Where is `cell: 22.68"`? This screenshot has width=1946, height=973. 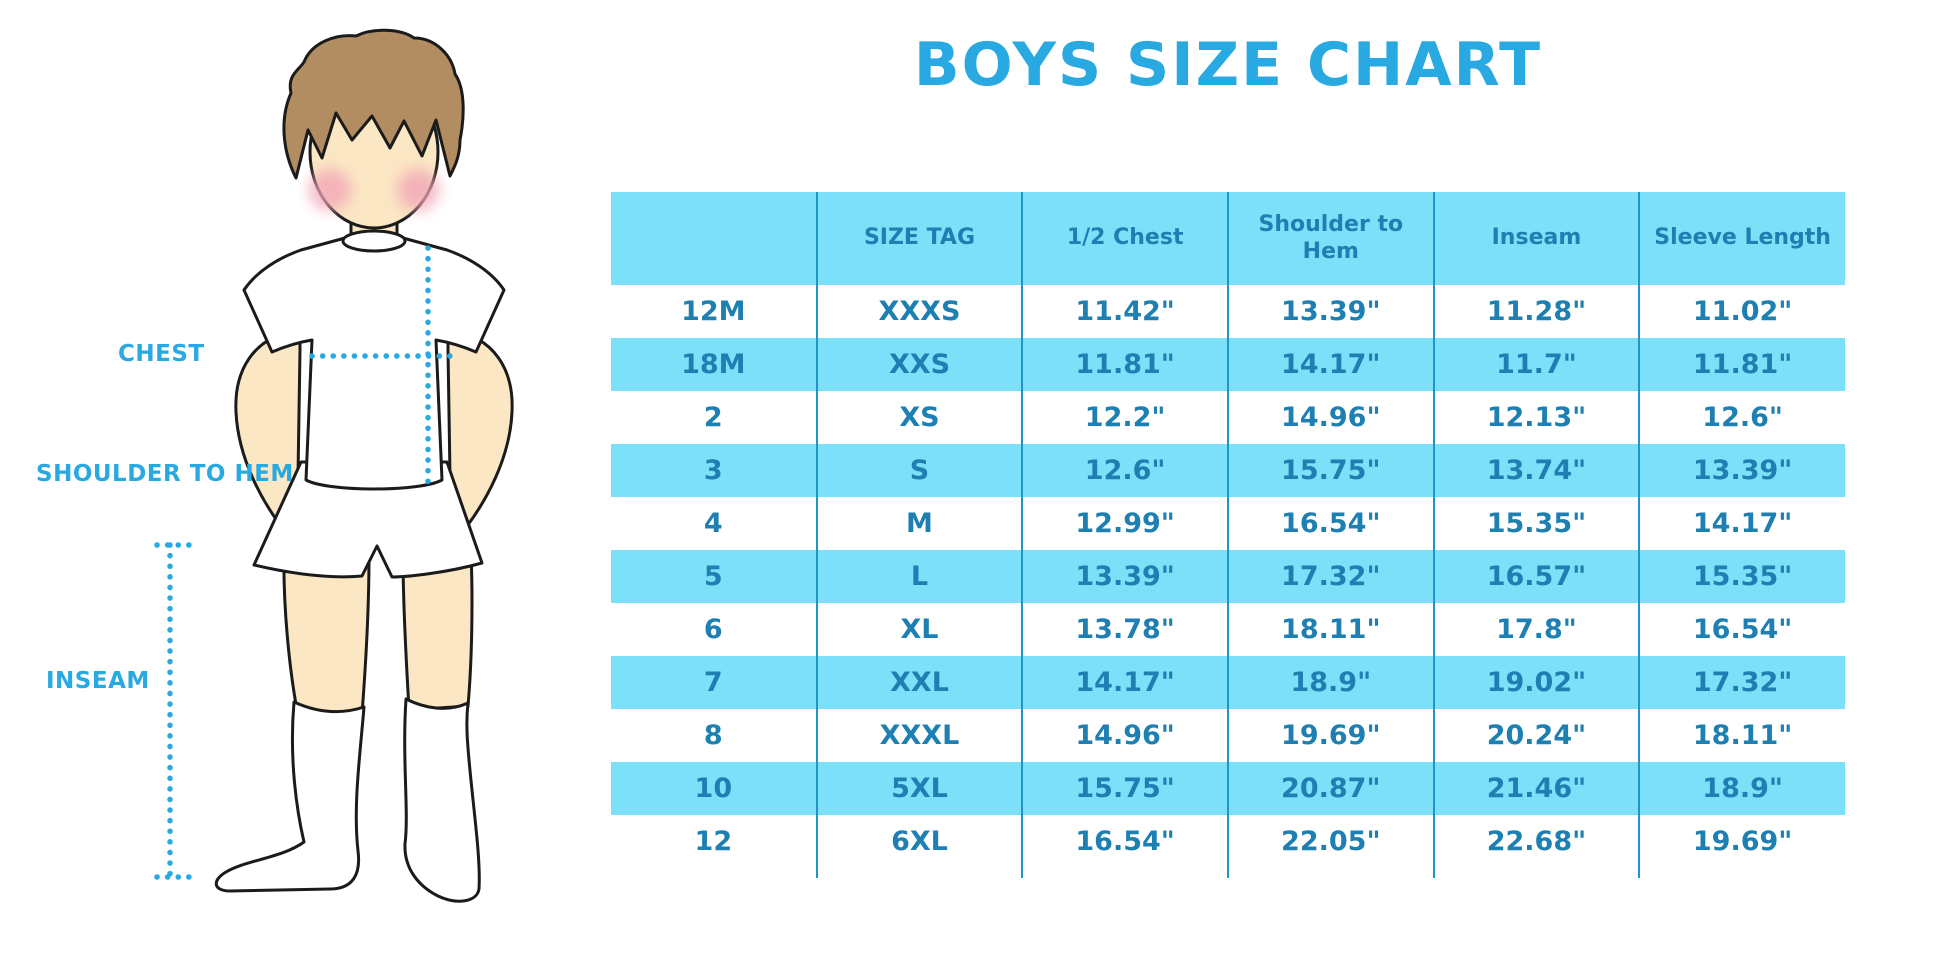
cell: 22.68" is located at coordinates (1536, 841).